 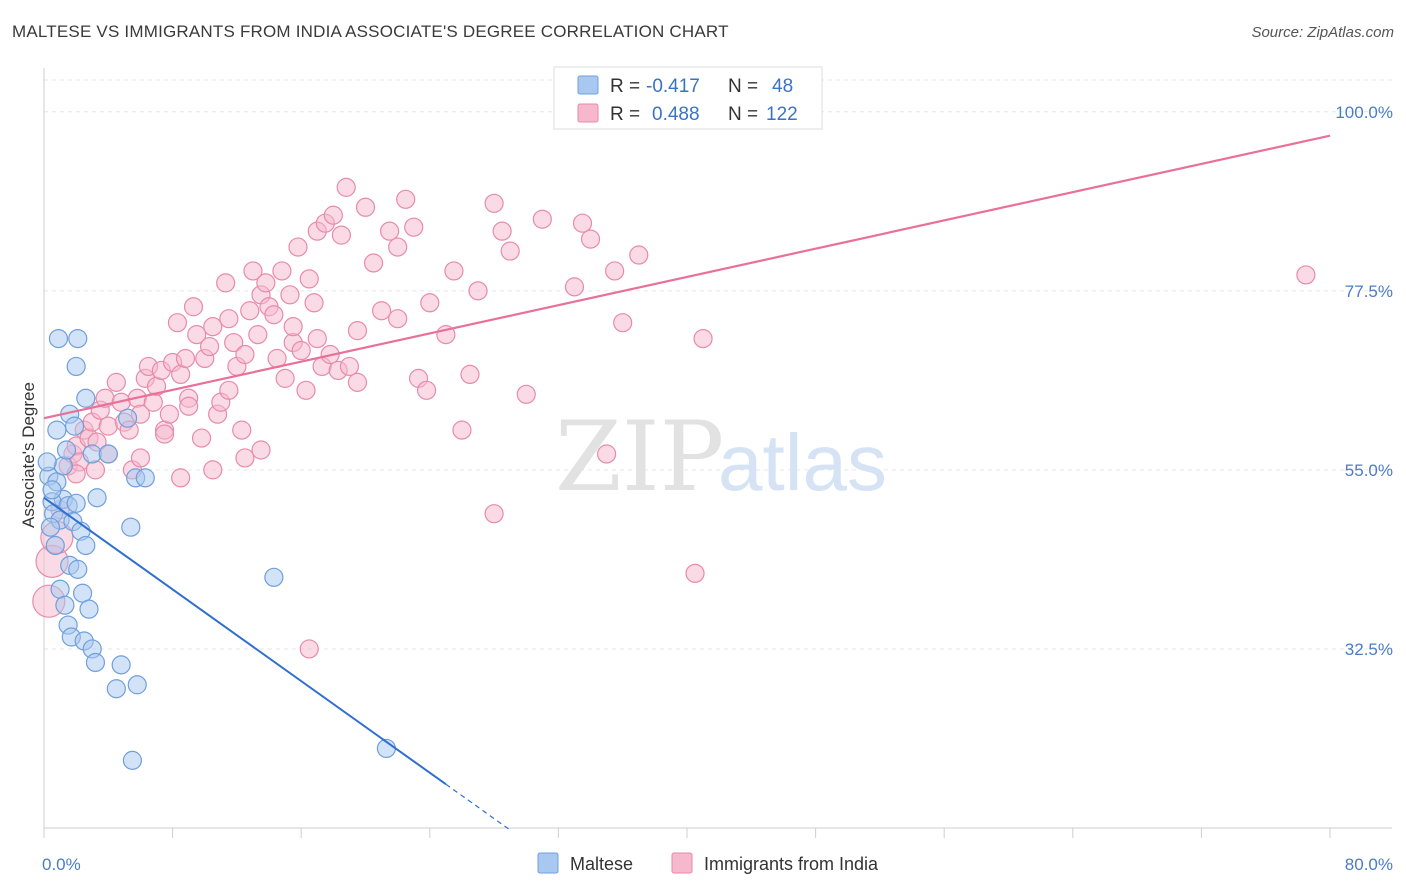 I want to click on maltese-trend-extension, so click(x=478, y=807).